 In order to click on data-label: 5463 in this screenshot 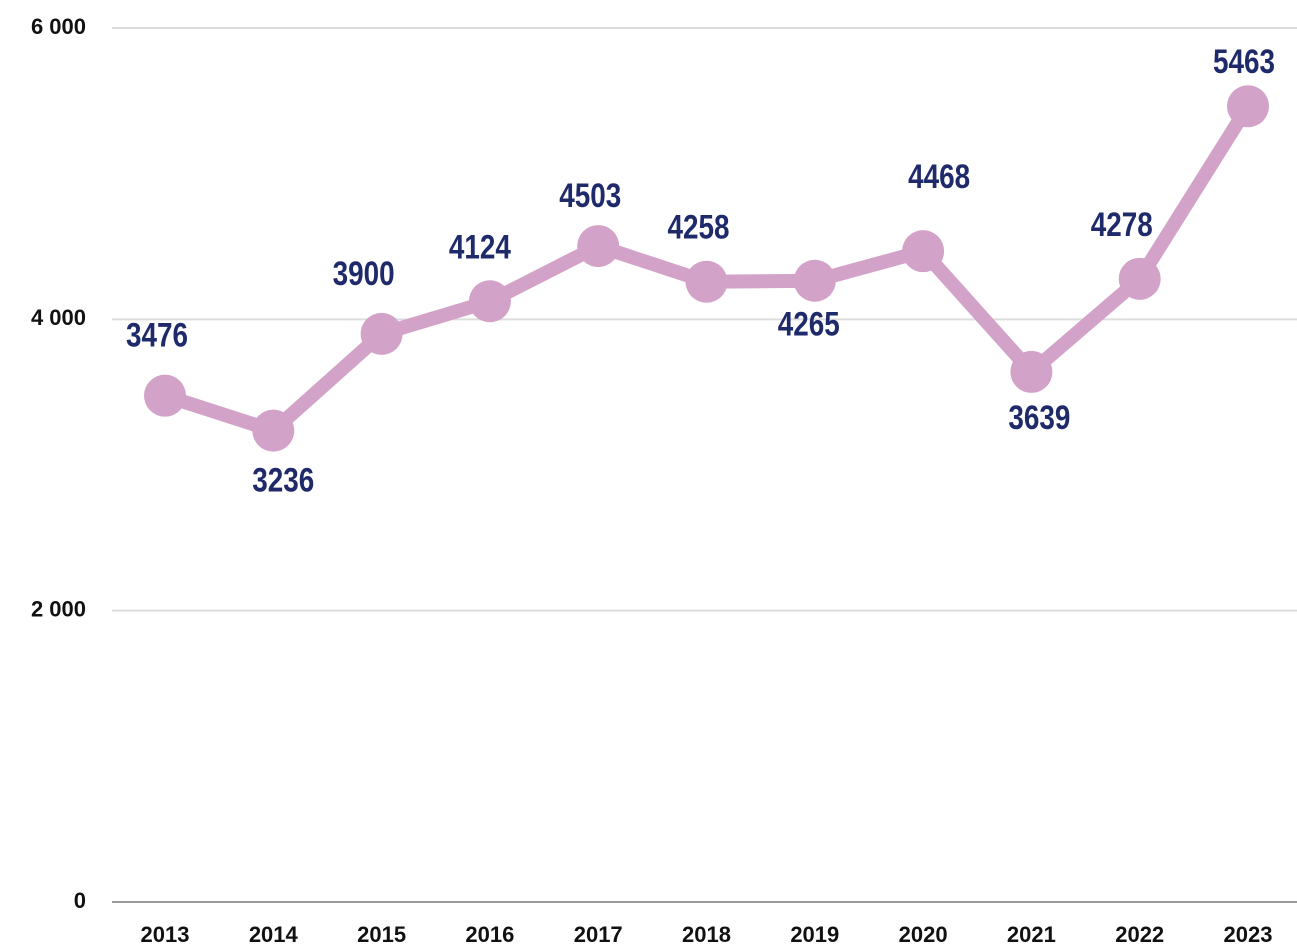, I will do `click(1244, 62)`.